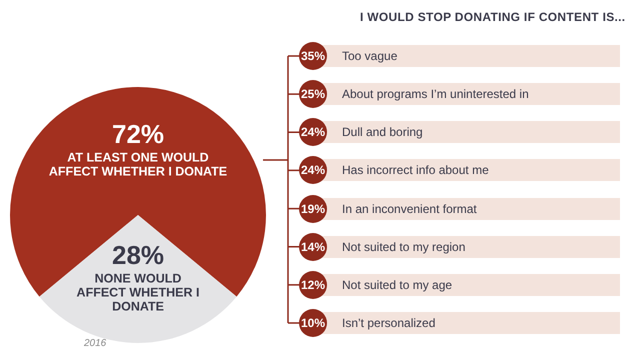 This screenshot has height=361, width=630. What do you see at coordinates (138, 255) in the screenshot?
I see `data-label: 28%` at bounding box center [138, 255].